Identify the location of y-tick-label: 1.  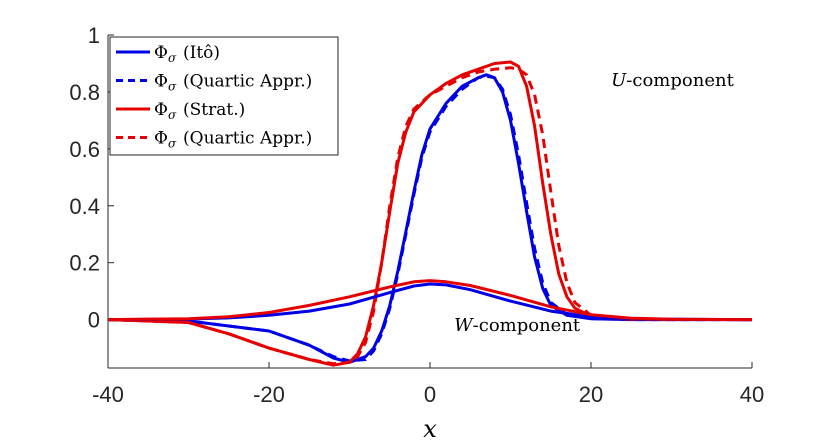
(94, 35).